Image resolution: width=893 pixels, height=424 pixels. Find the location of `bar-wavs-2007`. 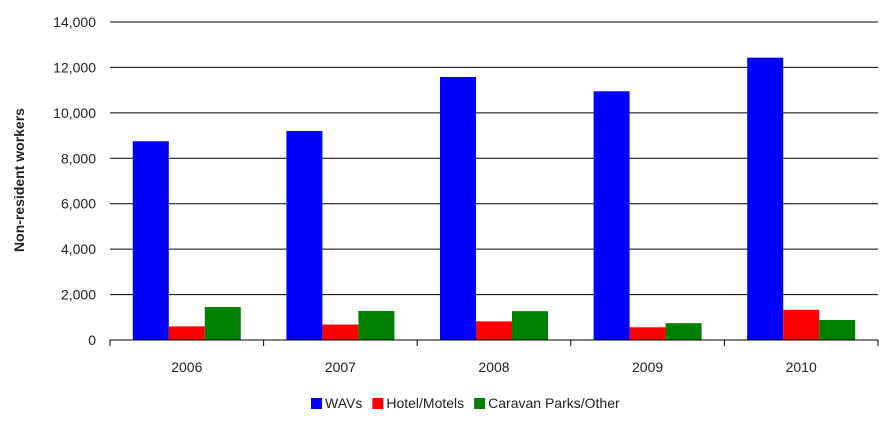

bar-wavs-2007 is located at coordinates (304, 235).